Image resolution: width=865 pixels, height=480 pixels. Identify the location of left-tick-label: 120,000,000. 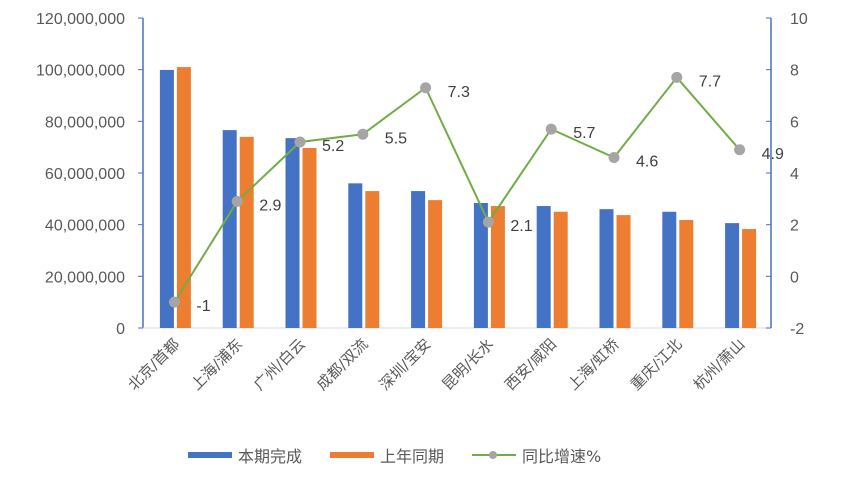
(80, 19).